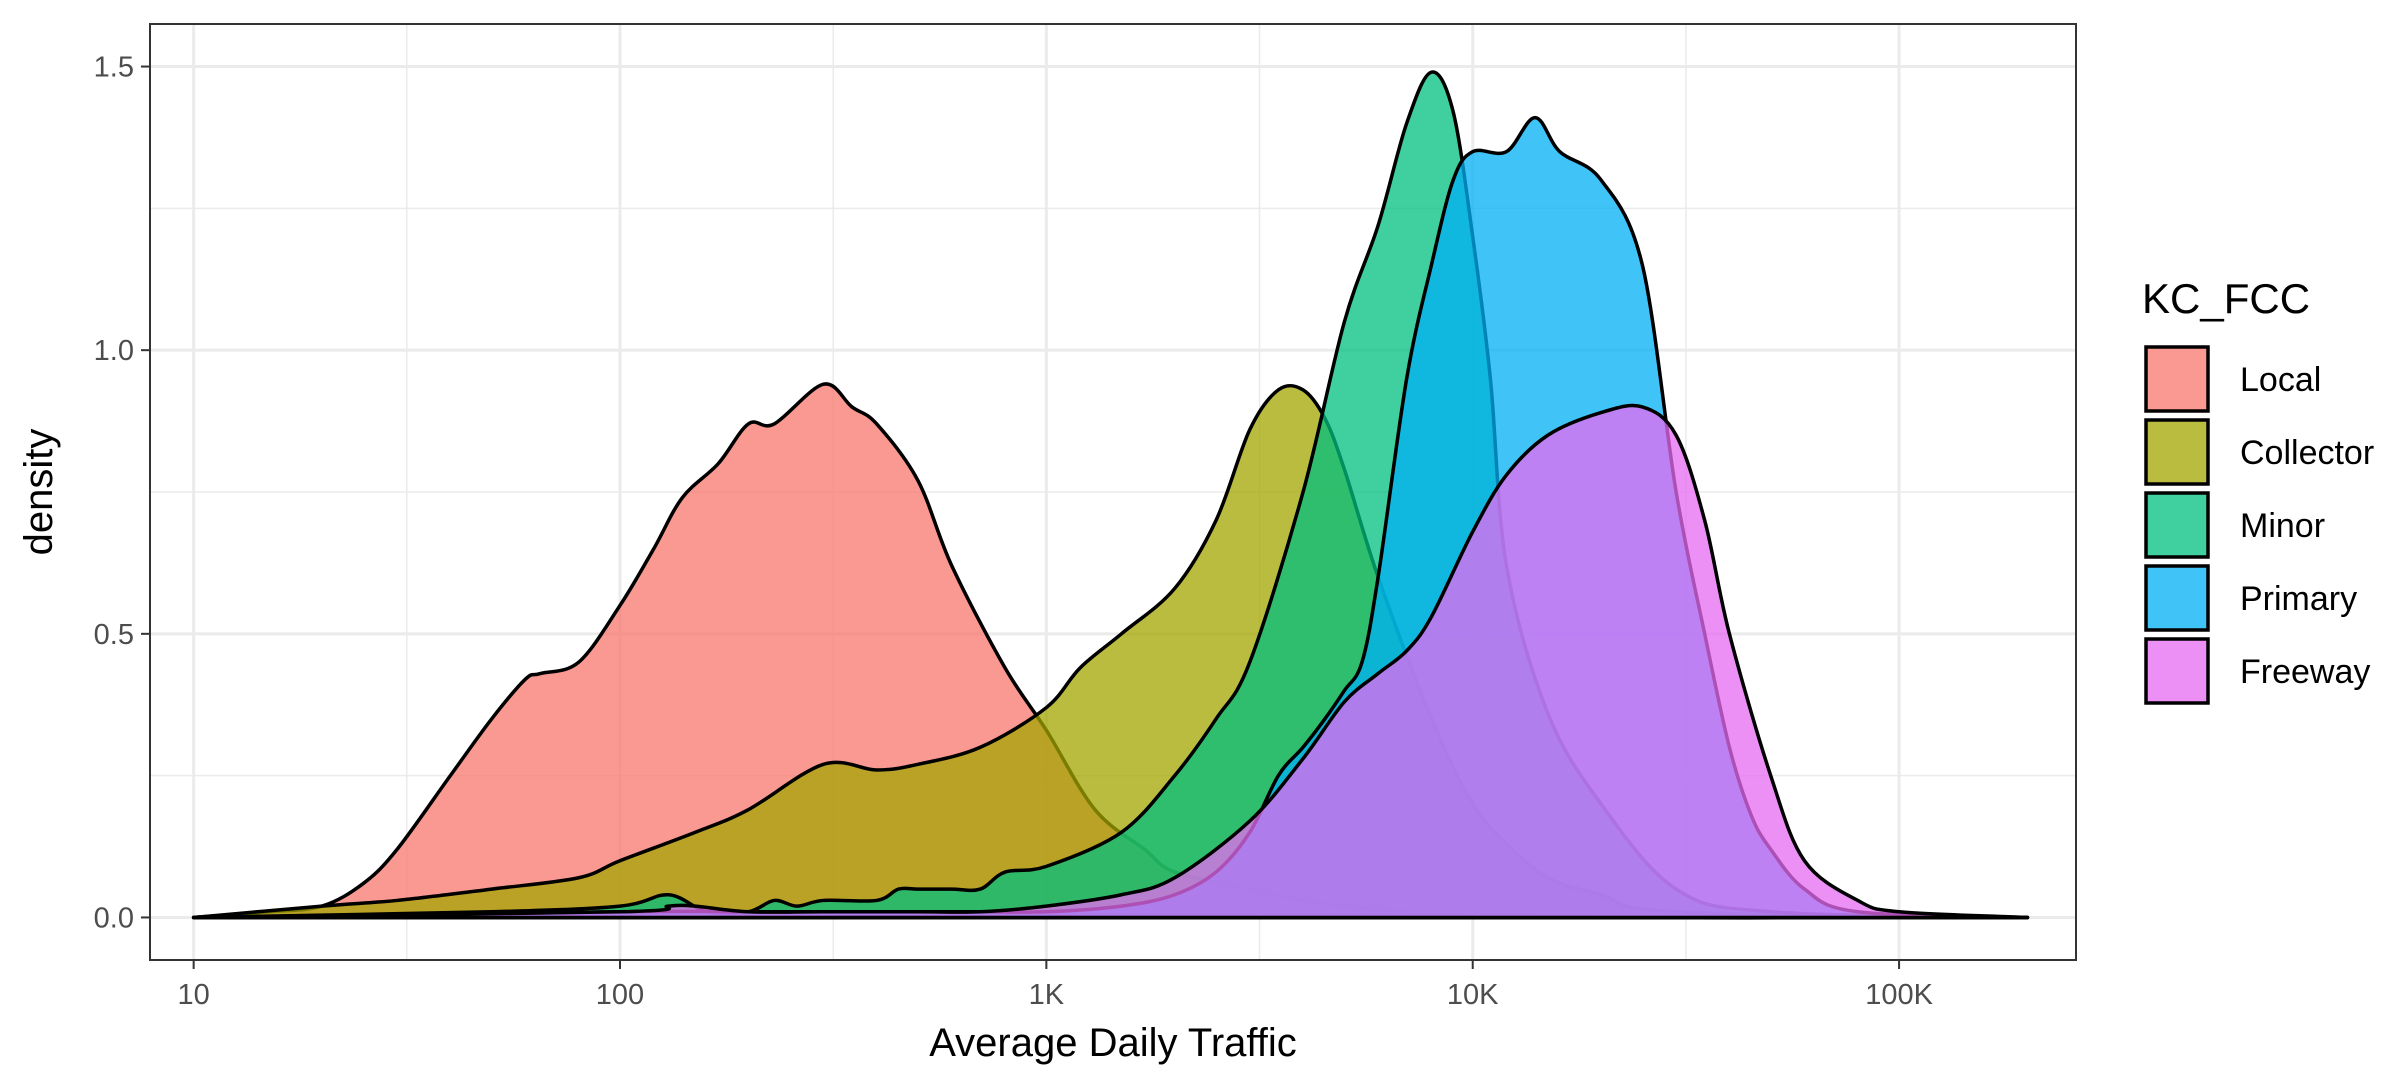 The image size is (2400, 1085). I want to click on y-tick-label: 0.0, so click(114, 918).